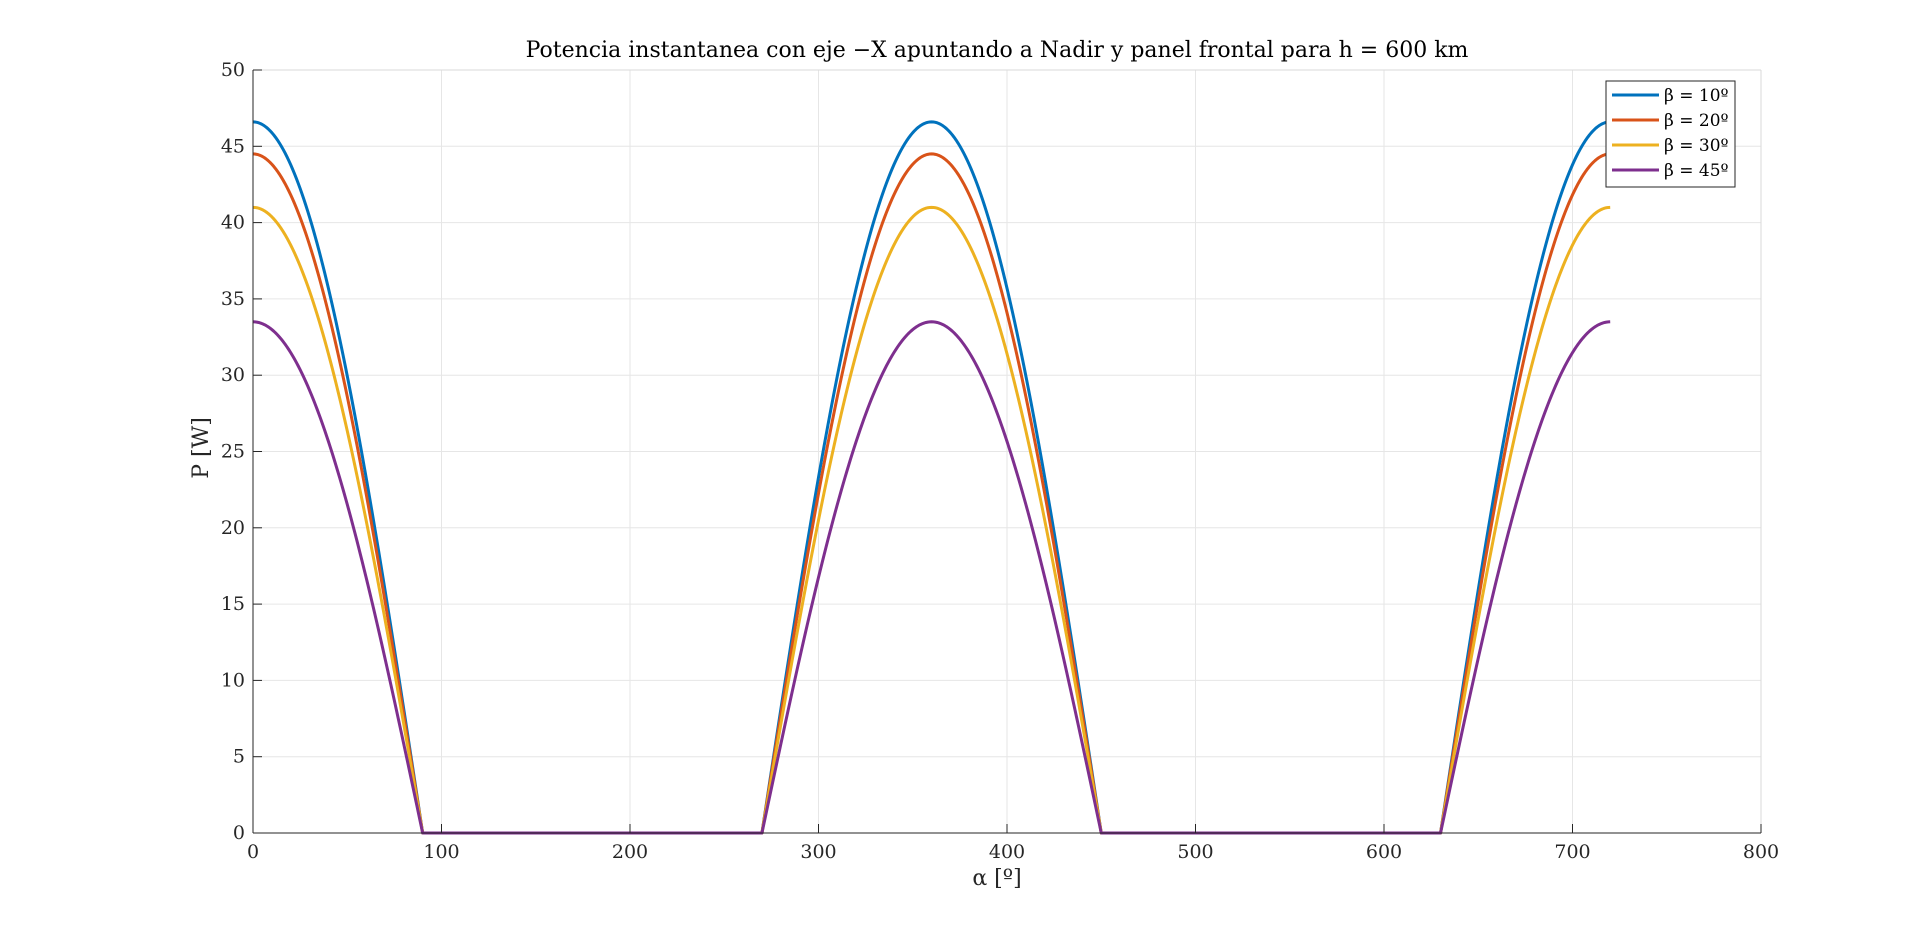 The image size is (1920, 926). Describe the element at coordinates (1696, 121) in the screenshot. I see `legend-label: β = 20º` at that location.